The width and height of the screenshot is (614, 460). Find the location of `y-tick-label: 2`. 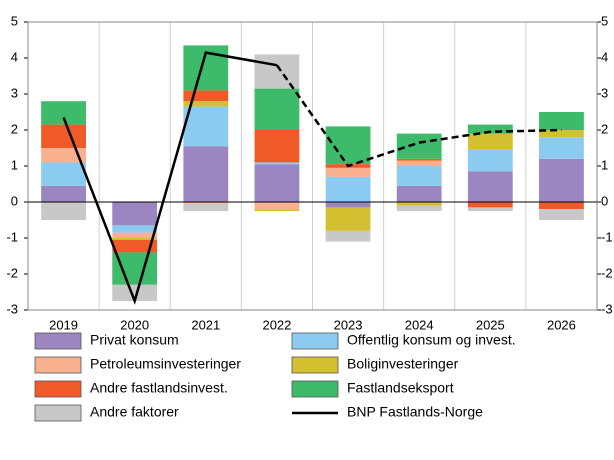

y-tick-label: 2 is located at coordinates (14, 128).